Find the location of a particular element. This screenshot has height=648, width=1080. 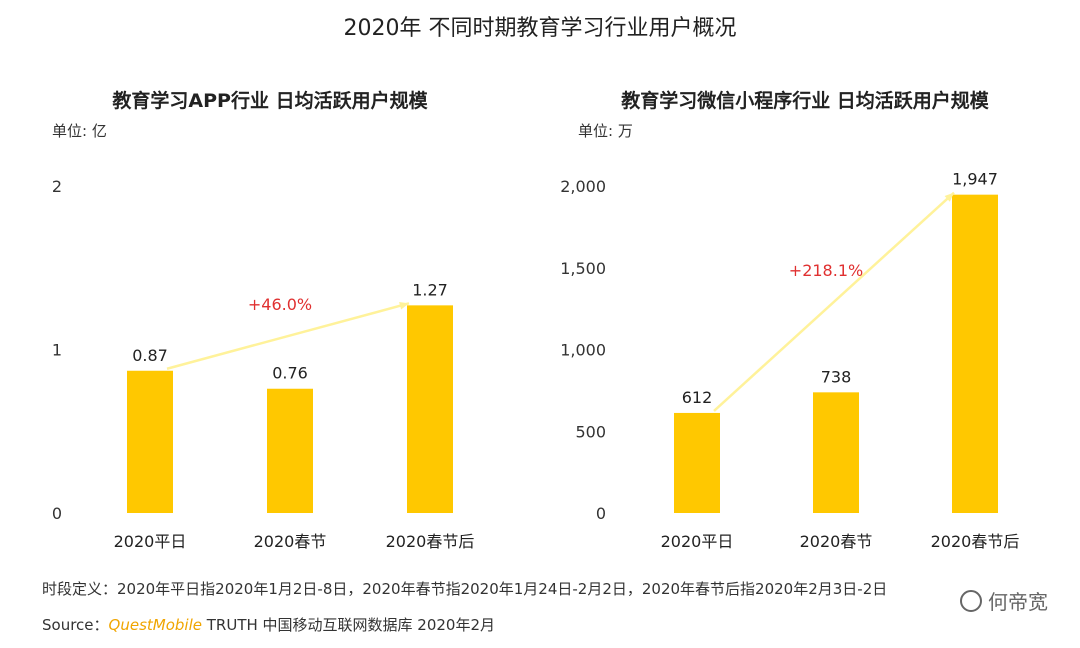

y-tick-label: 1 is located at coordinates (57, 350).